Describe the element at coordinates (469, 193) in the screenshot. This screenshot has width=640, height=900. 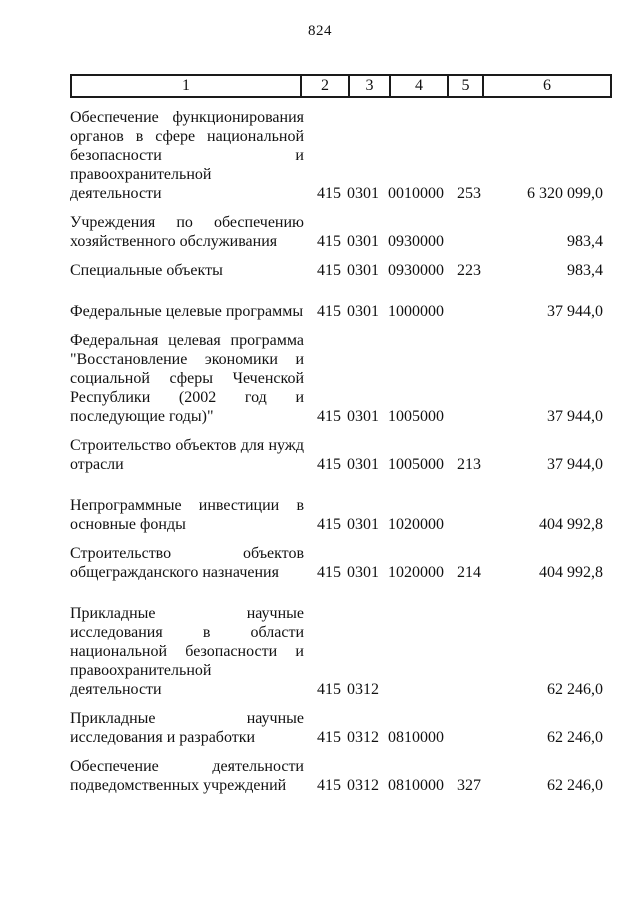
I see `cell-col5-code: 253` at that location.